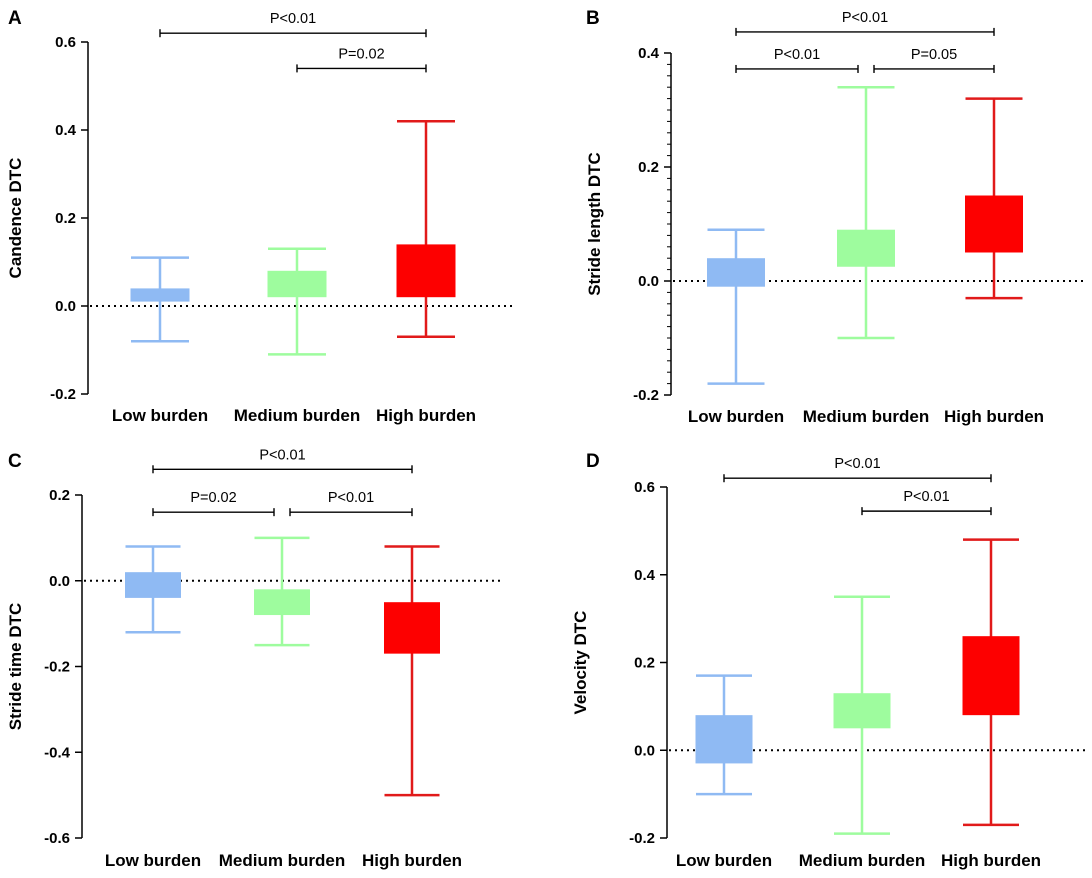  Describe the element at coordinates (57, 838) in the screenshot. I see `y-tick-label: -0.6` at that location.